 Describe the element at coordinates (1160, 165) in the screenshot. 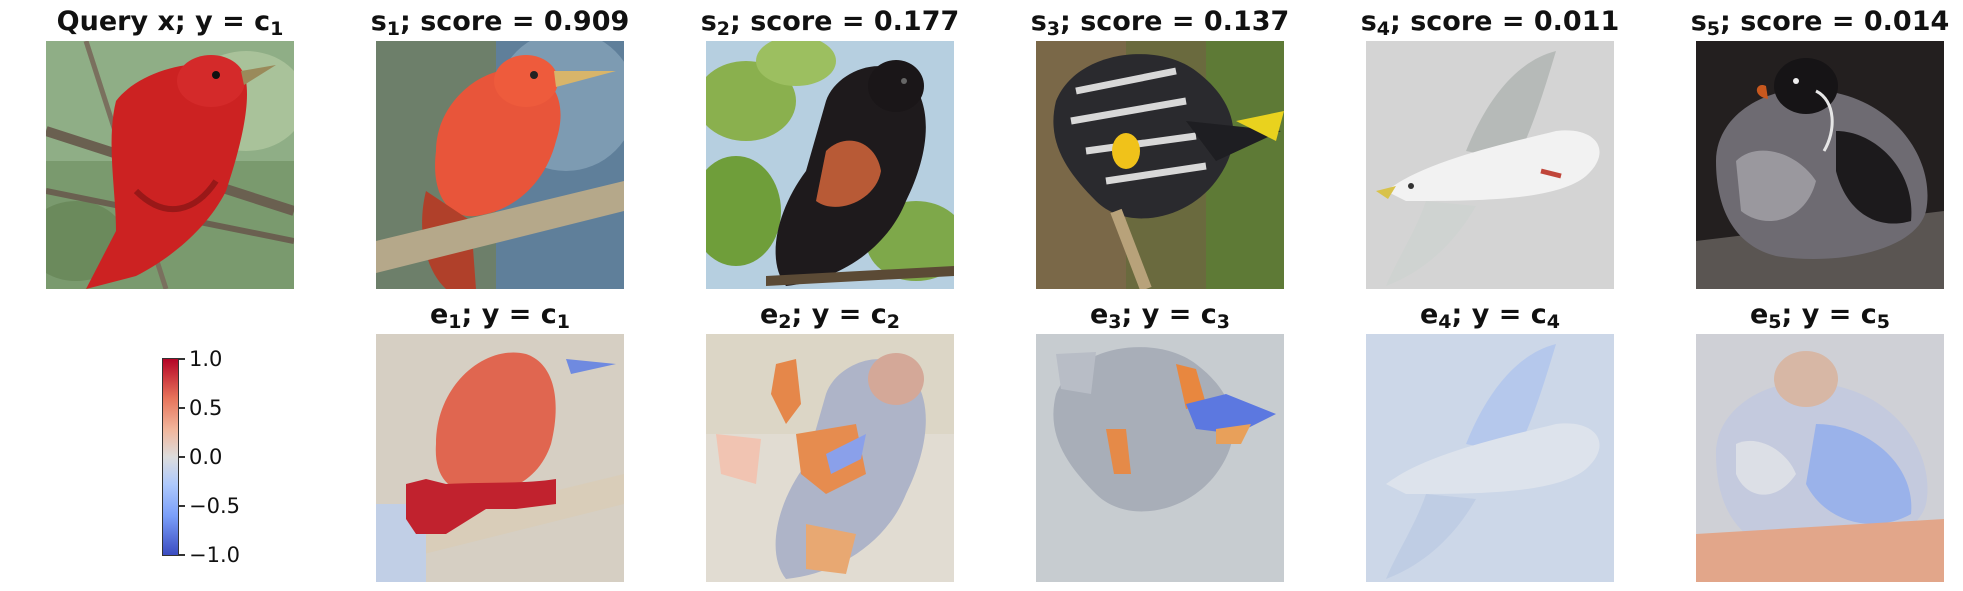

I see `s3-image` at that location.